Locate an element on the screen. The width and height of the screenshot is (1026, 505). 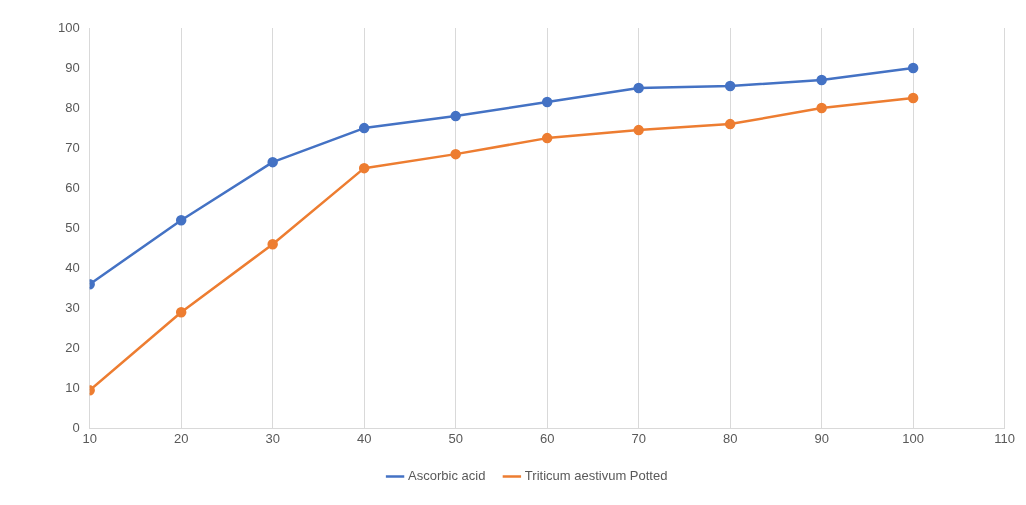
y-tick-label: 80 is located at coordinates (72, 107).